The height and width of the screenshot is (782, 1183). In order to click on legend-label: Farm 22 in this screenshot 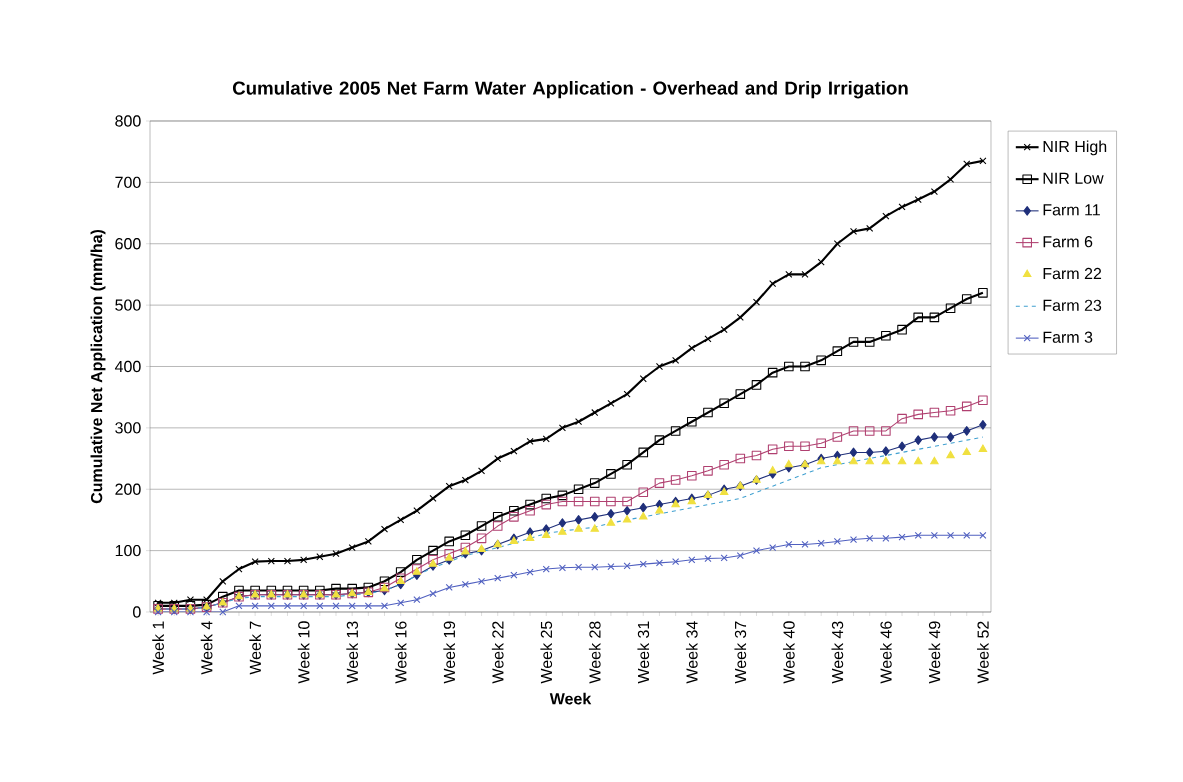, I will do `click(1072, 273)`.